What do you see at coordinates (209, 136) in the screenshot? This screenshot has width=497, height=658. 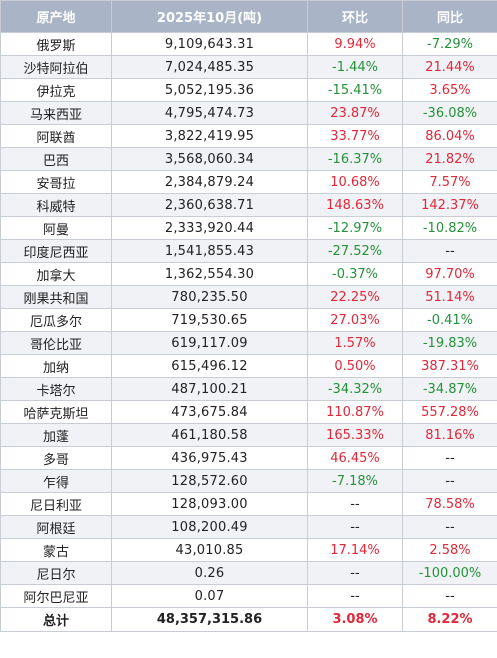 I see `amount-cell: 3,822,419.95` at bounding box center [209, 136].